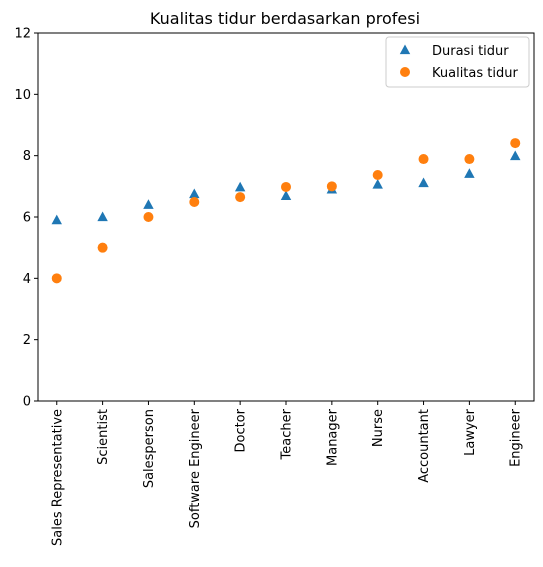  I want to click on x-tick-label-software-engineer: Software Engineer, so click(195, 468).